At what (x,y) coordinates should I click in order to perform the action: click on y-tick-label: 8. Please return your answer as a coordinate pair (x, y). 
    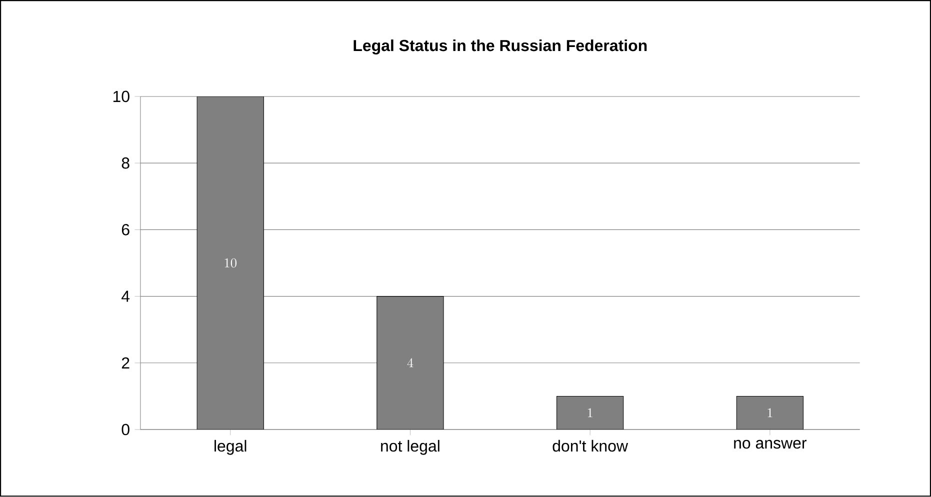
    Looking at the image, I should click on (126, 163).